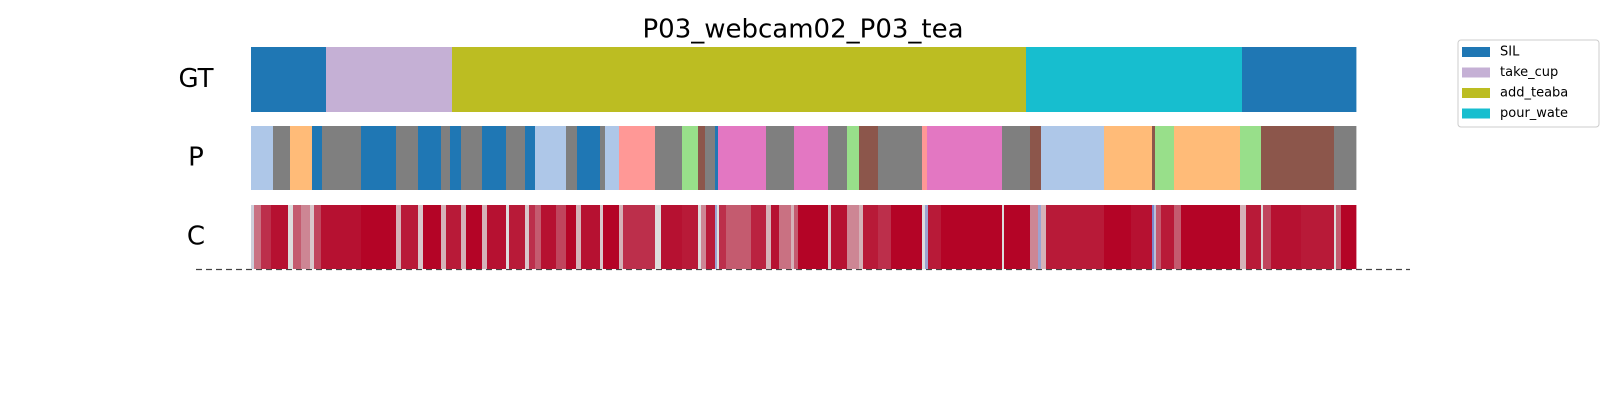 Image resolution: width=1600 pixels, height=400 pixels. What do you see at coordinates (1534, 93) in the screenshot?
I see `legend-label: add_teaba` at bounding box center [1534, 93].